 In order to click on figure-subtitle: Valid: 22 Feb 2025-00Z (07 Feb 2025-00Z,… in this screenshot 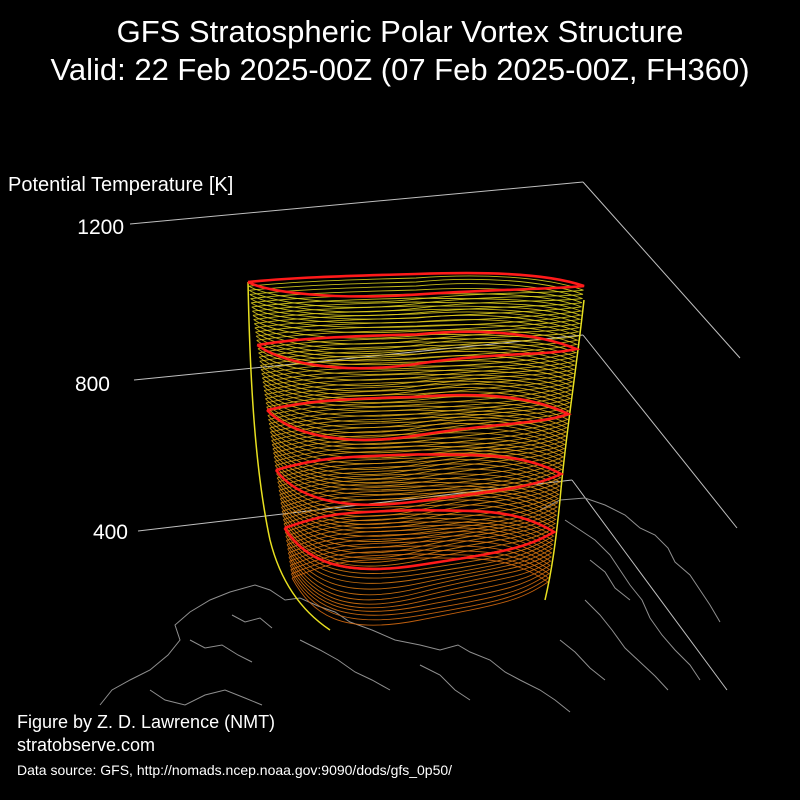, I will do `click(400, 69)`.